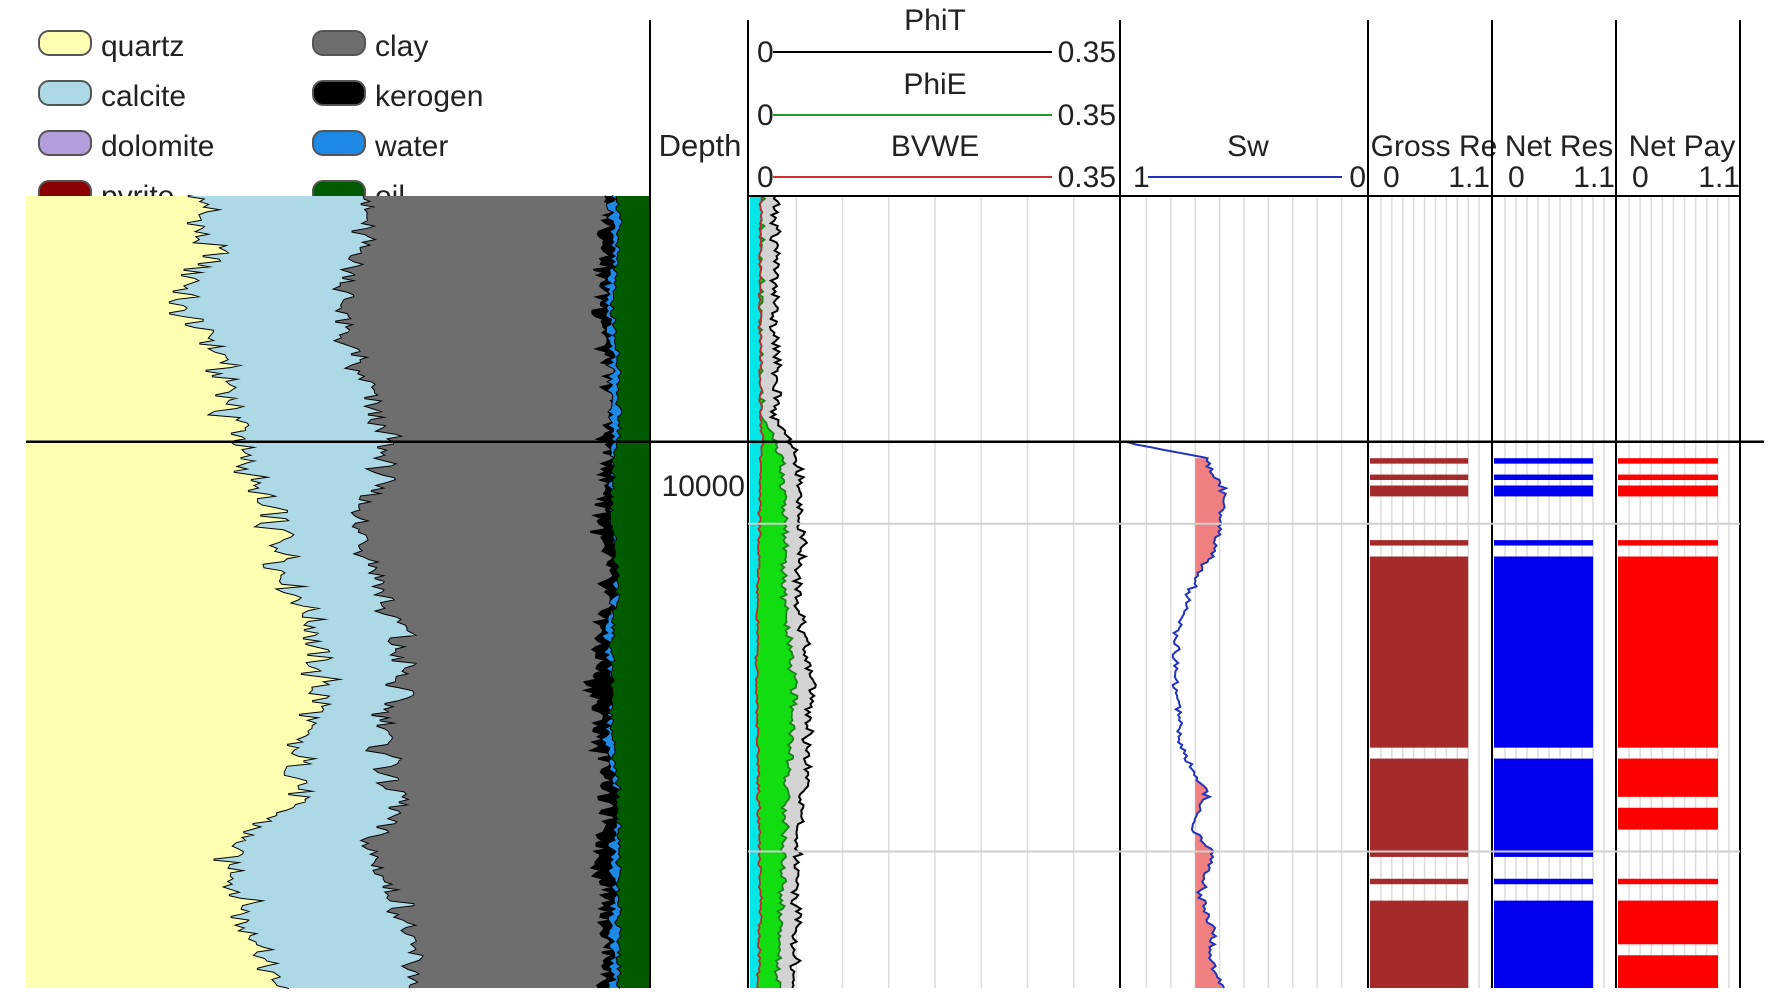  Describe the element at coordinates (370, 46) in the screenshot. I see `legend-item-clay: clay` at that location.